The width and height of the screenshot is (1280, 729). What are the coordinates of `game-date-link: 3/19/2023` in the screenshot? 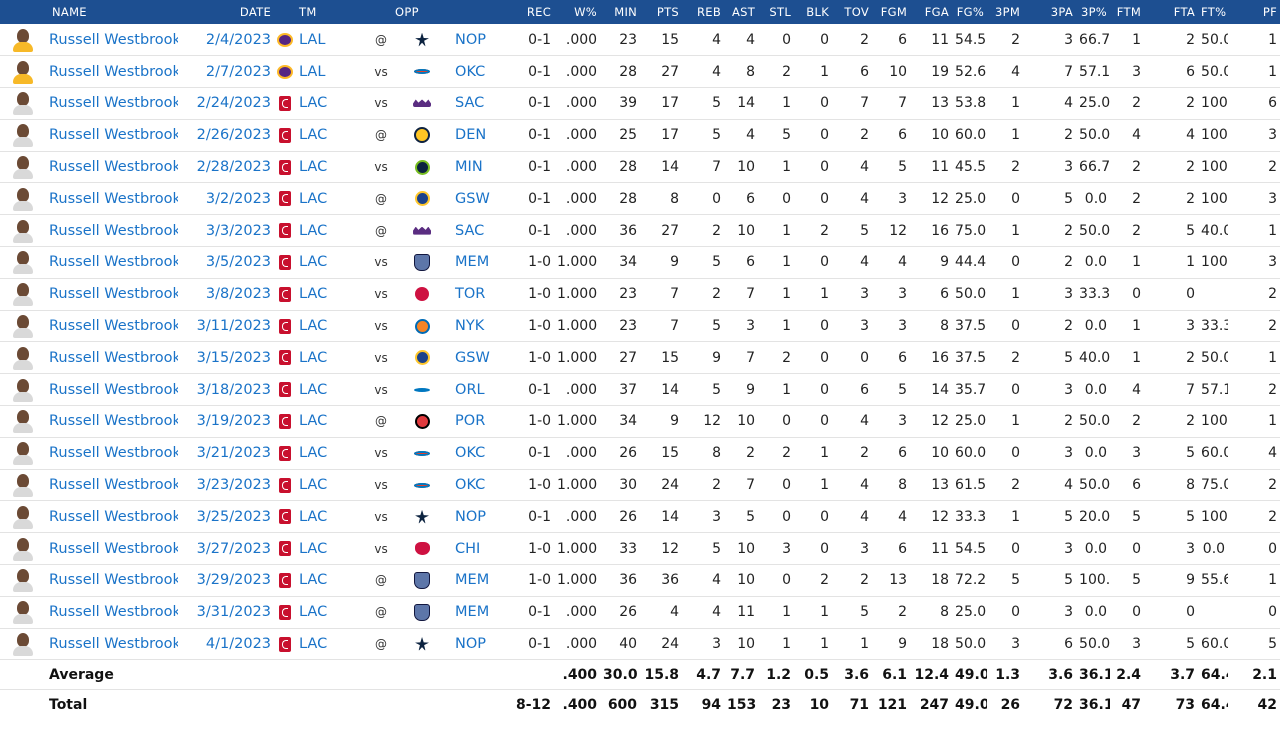 It's located at (234, 421).